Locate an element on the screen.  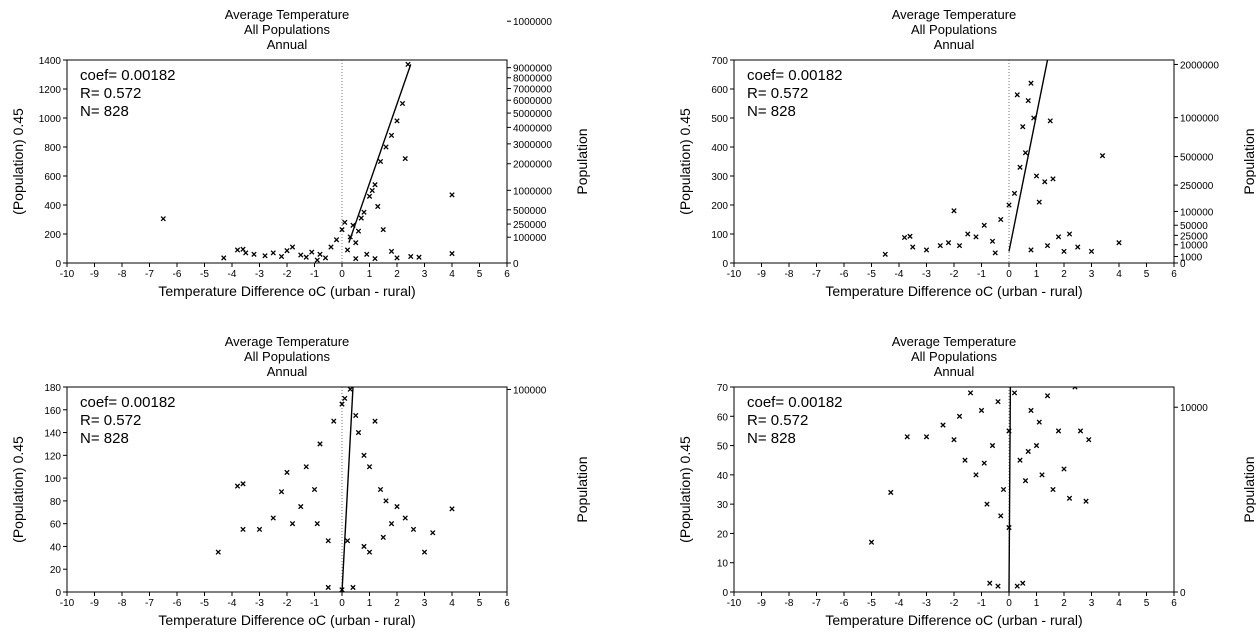
y-tick-label: 800 is located at coordinates (52, 148).